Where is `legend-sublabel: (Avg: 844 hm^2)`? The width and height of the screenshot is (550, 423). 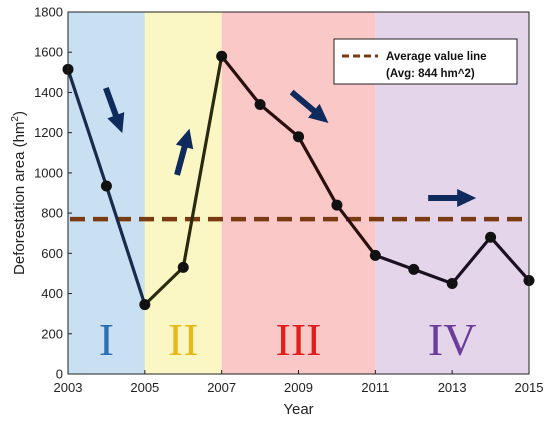 legend-sublabel: (Avg: 844 hm^2) is located at coordinates (430, 74).